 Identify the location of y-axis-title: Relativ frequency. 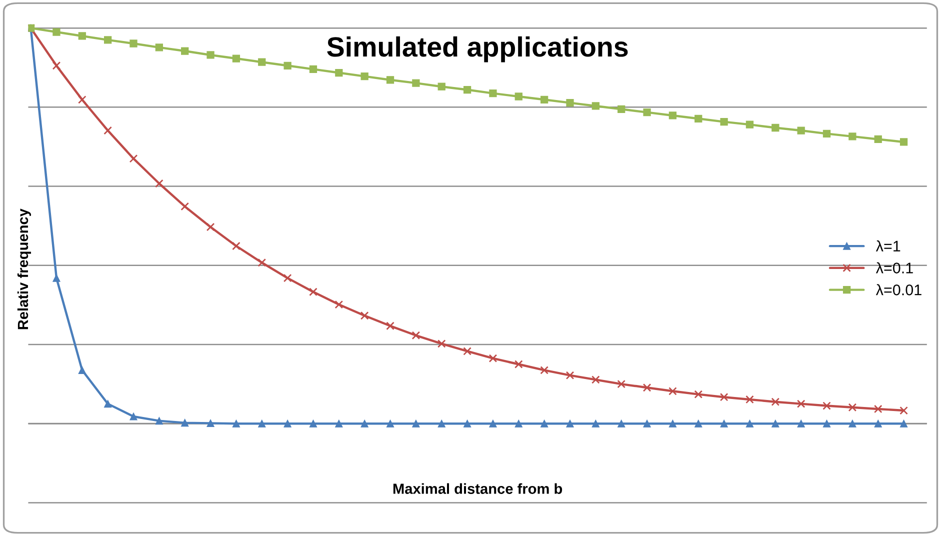
(24, 269).